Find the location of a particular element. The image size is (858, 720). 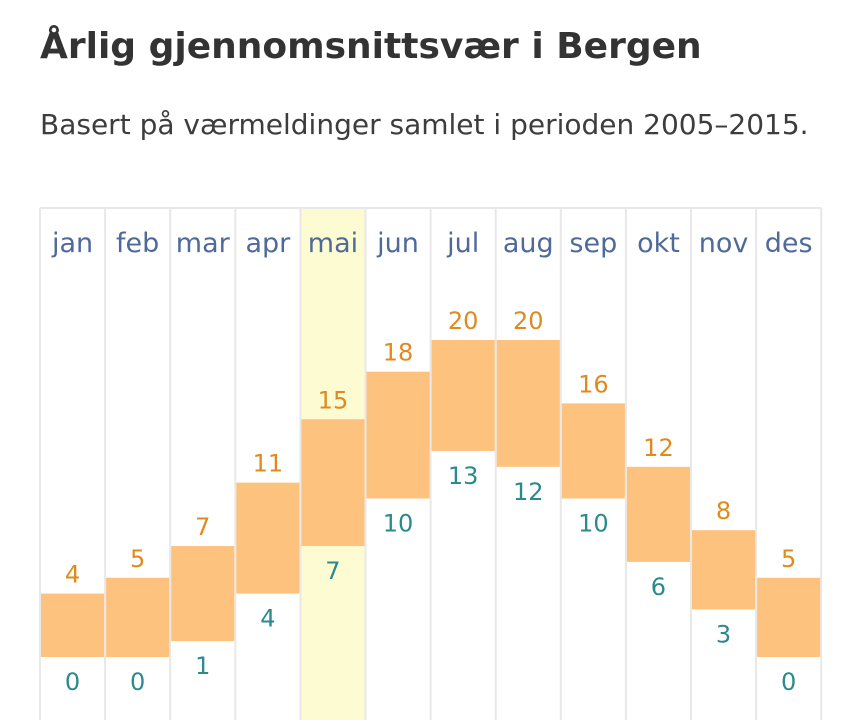

range-bar-okt is located at coordinates (658, 514).